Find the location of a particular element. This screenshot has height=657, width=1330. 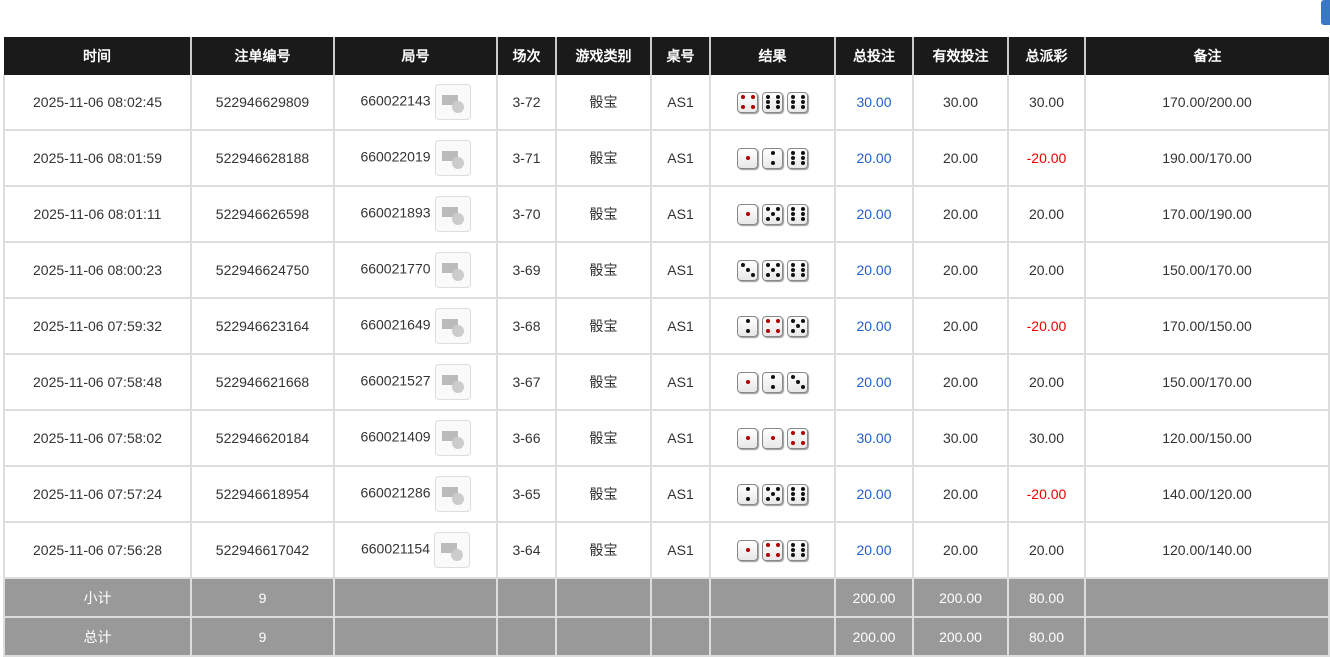

valid-bet-cell: 30.00 is located at coordinates (960, 103).